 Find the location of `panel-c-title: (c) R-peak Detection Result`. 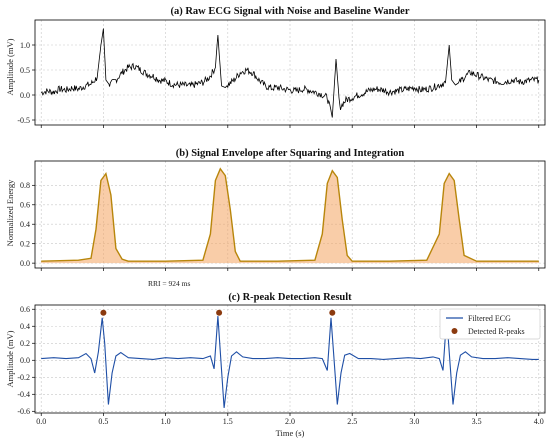

panel-c-title: (c) R-peak Detection Result is located at coordinates (290, 297).